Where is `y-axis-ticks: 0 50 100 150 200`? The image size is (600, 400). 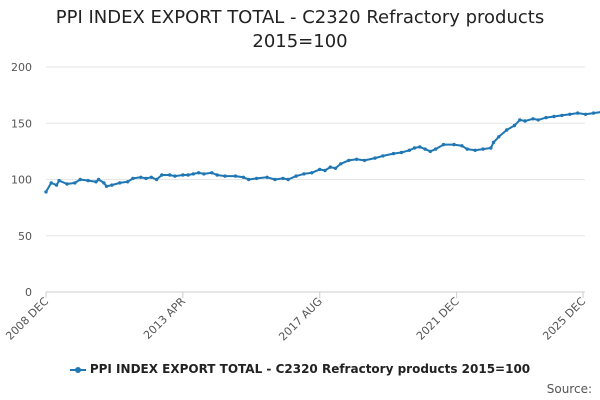 y-axis-ticks: 0 50 100 150 200 is located at coordinates (21, 180).